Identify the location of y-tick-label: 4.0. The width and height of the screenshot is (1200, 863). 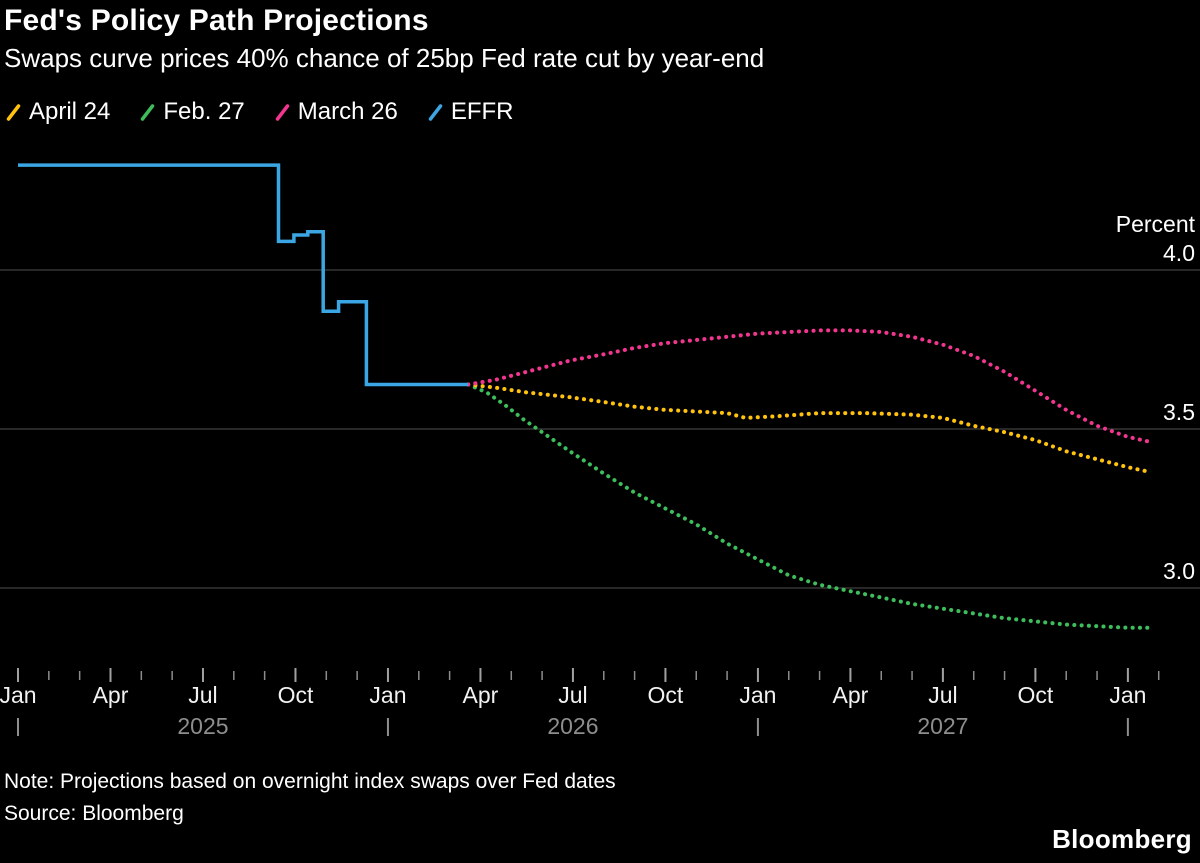
(1179, 253).